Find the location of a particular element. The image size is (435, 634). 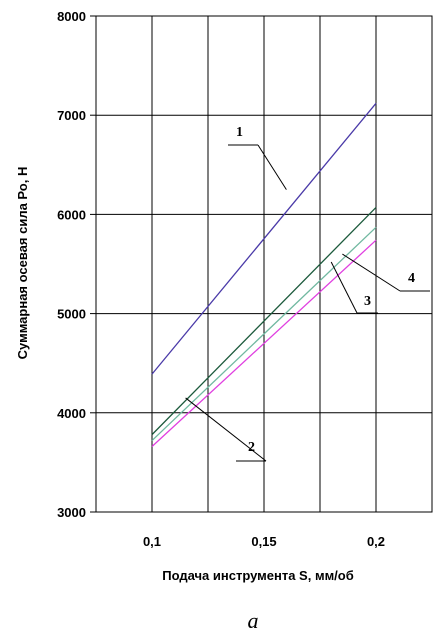

y-tick-label: 8000 is located at coordinates (71, 16).